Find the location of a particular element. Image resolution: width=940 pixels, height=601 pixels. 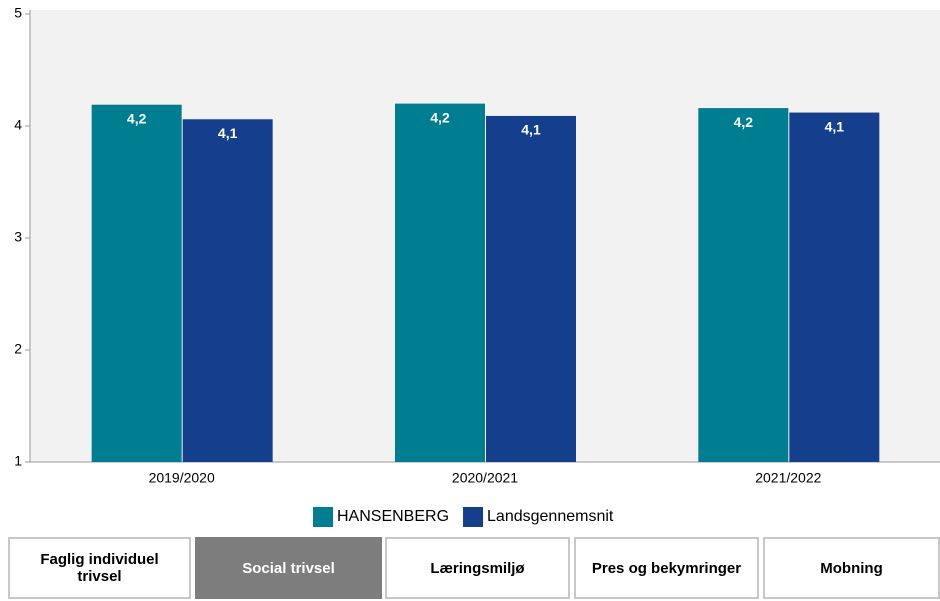

tab: Social trivsel is located at coordinates (288, 568).